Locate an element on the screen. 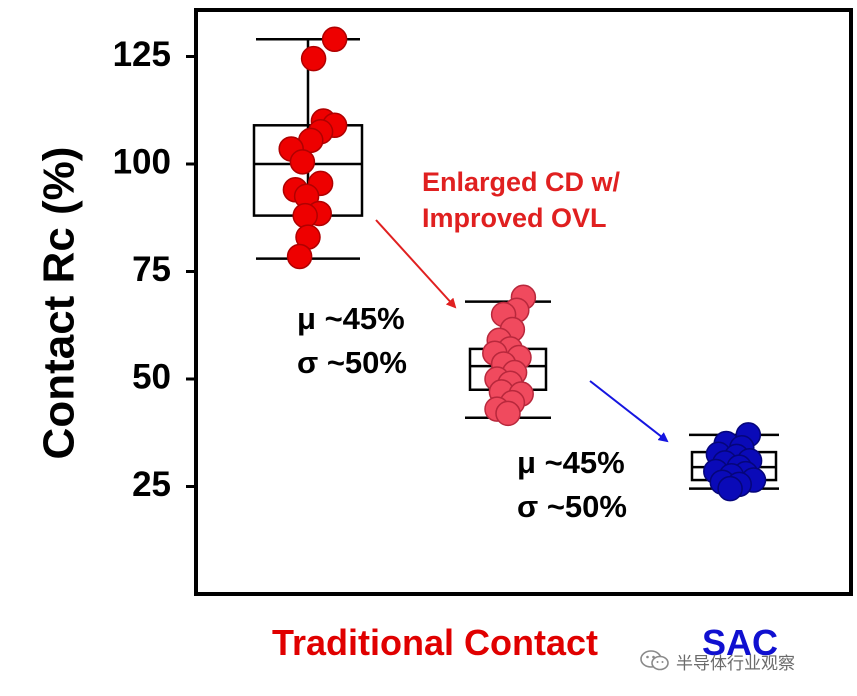 The width and height of the screenshot is (857, 696). ann-stats1-line-0: μ ~45% is located at coordinates (351, 318).